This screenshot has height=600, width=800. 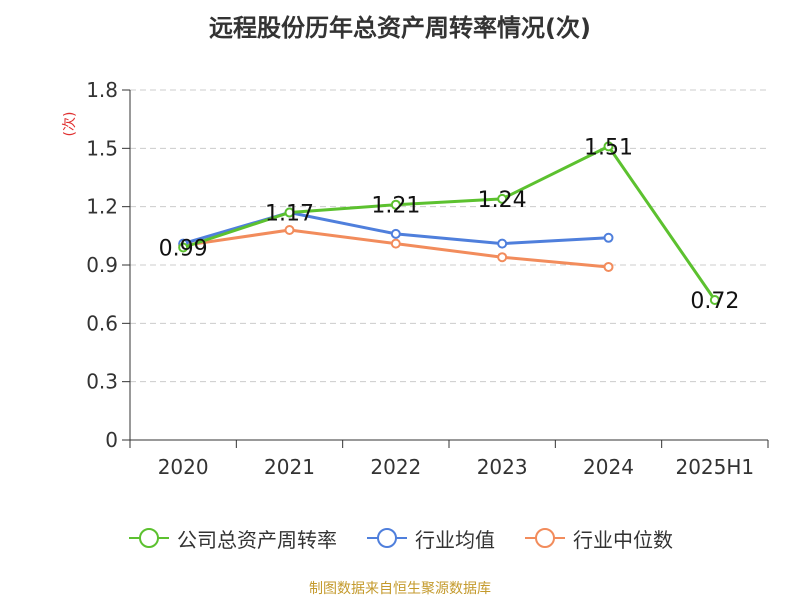 I want to click on x-tick-label: 2023, so click(x=502, y=467).